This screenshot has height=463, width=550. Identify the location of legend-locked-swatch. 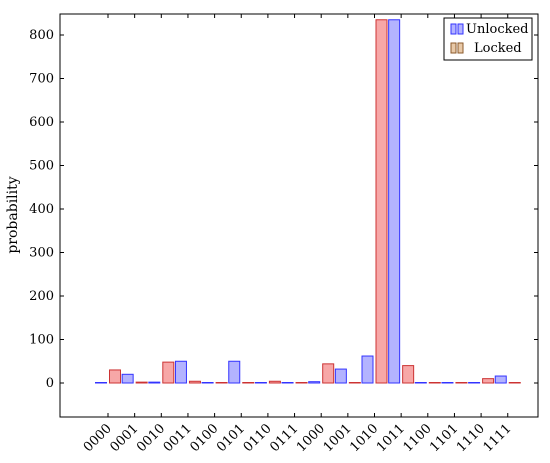
(453, 48).